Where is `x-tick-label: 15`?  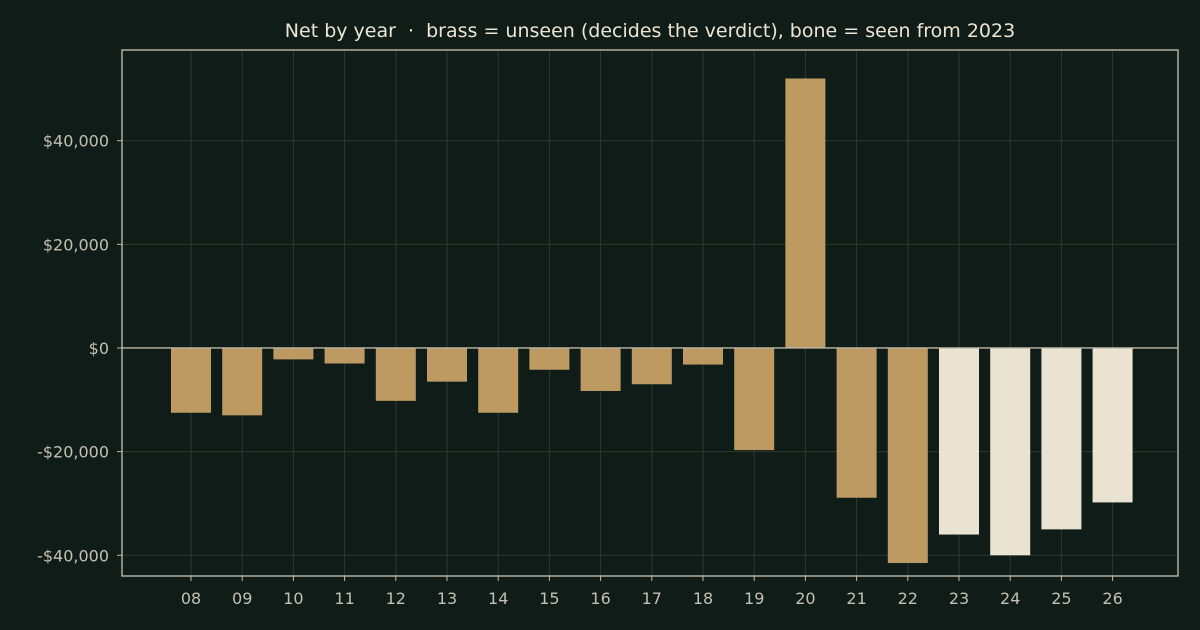 x-tick-label: 15 is located at coordinates (549, 598).